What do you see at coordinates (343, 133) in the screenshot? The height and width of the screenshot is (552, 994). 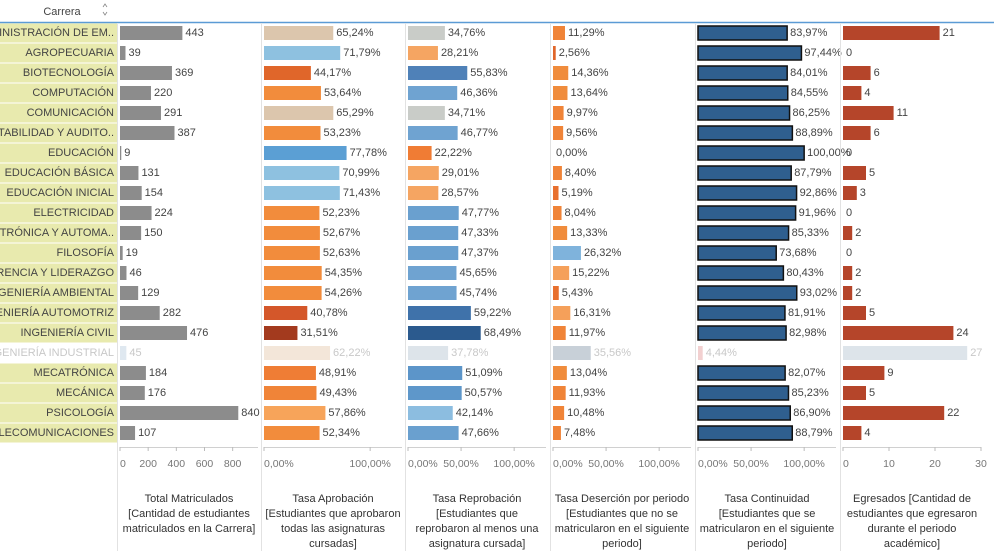 I see `value-label: 53,23%` at bounding box center [343, 133].